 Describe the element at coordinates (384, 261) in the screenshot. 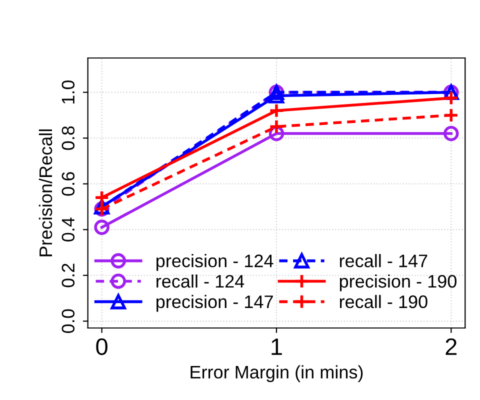

I see `legend-label: recall - 147` at that location.